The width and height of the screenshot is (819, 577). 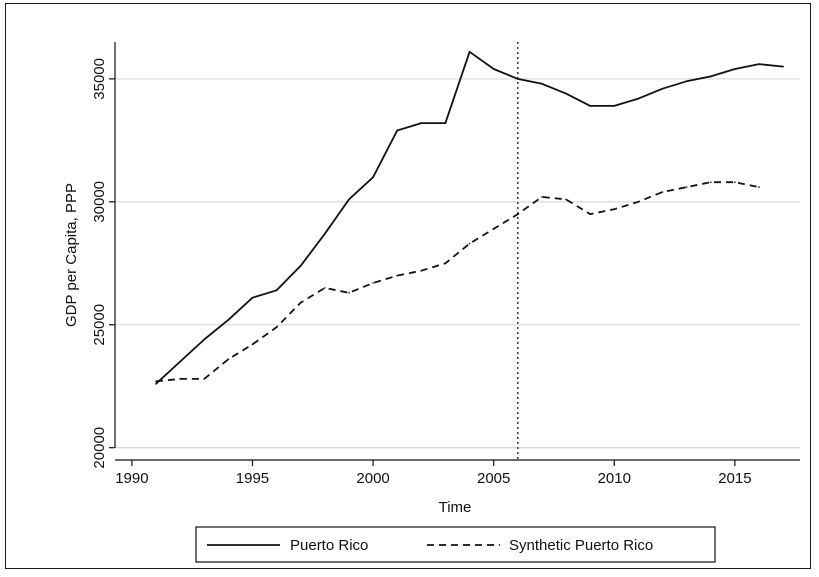 What do you see at coordinates (493, 478) in the screenshot?
I see `x-tick-label: 2005` at bounding box center [493, 478].